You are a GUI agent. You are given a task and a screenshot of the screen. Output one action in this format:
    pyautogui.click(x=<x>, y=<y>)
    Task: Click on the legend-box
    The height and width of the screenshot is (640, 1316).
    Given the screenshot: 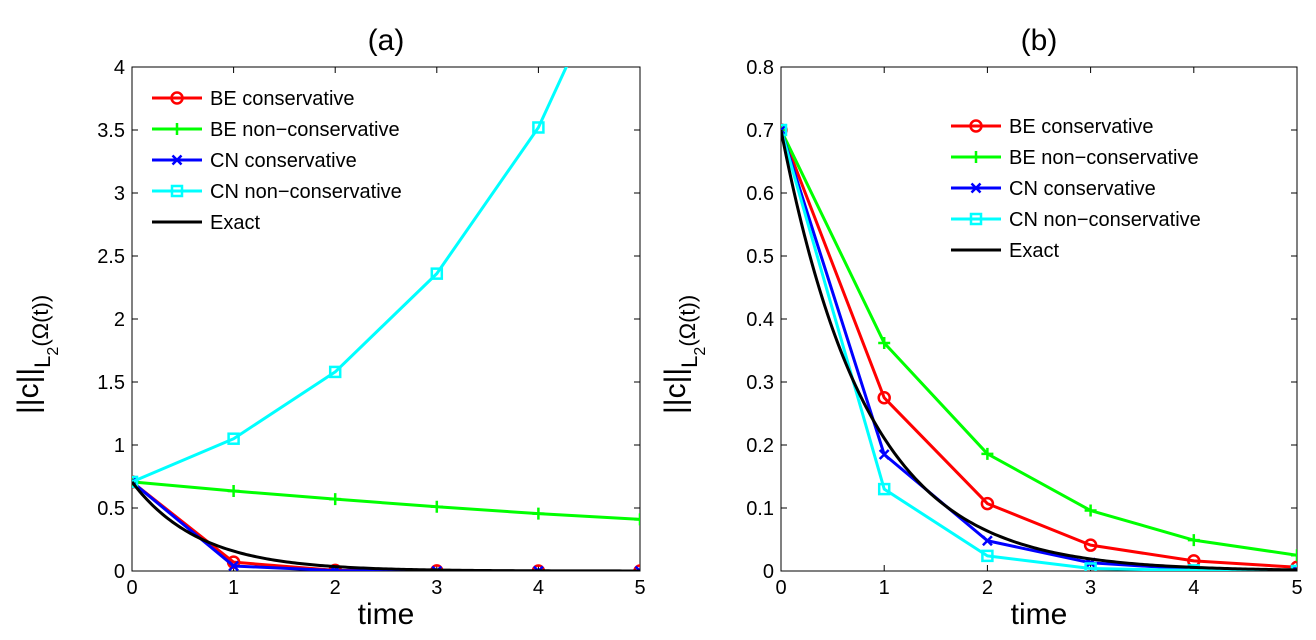 What is the action you would take?
    pyautogui.click(x=298, y=158)
    